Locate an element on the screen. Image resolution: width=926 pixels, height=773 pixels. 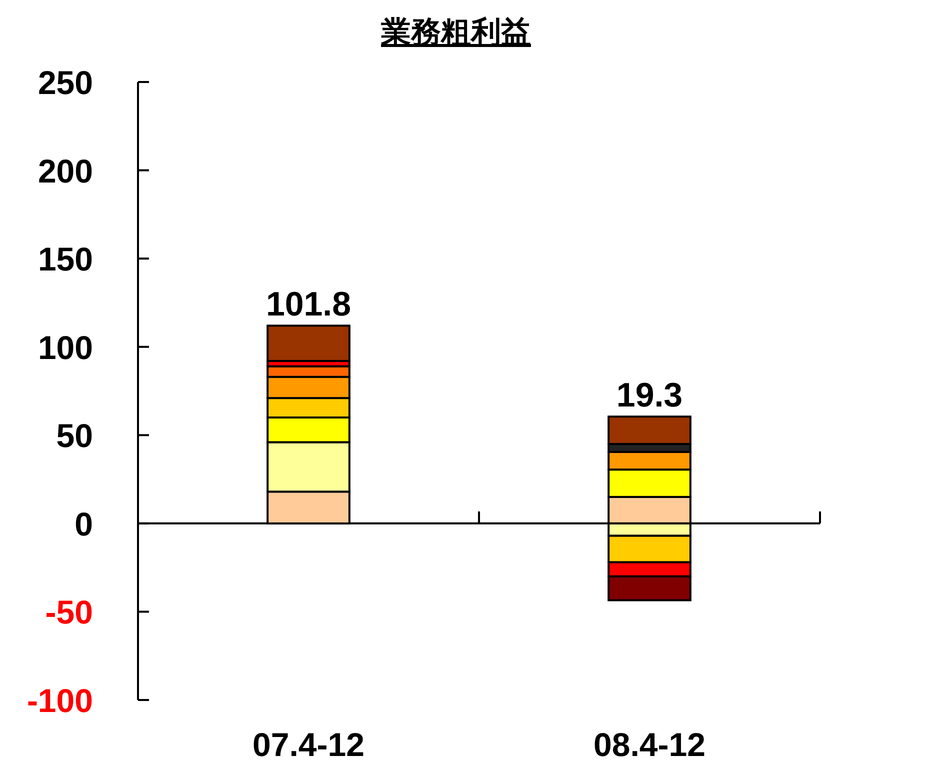
y-tick-label: 50 is located at coordinates (74, 435).